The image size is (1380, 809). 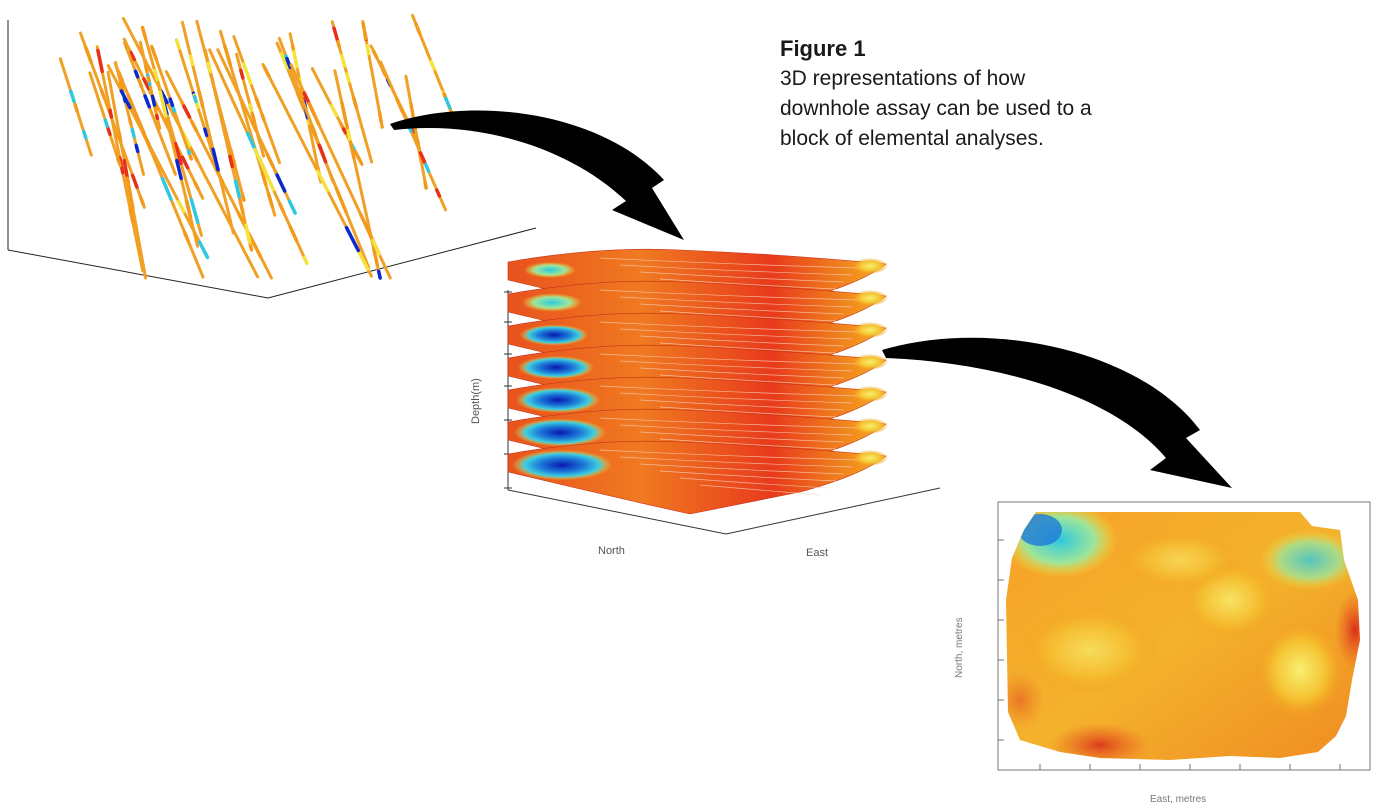 I want to click on drillhole-axis-left, so click(x=138, y=274).